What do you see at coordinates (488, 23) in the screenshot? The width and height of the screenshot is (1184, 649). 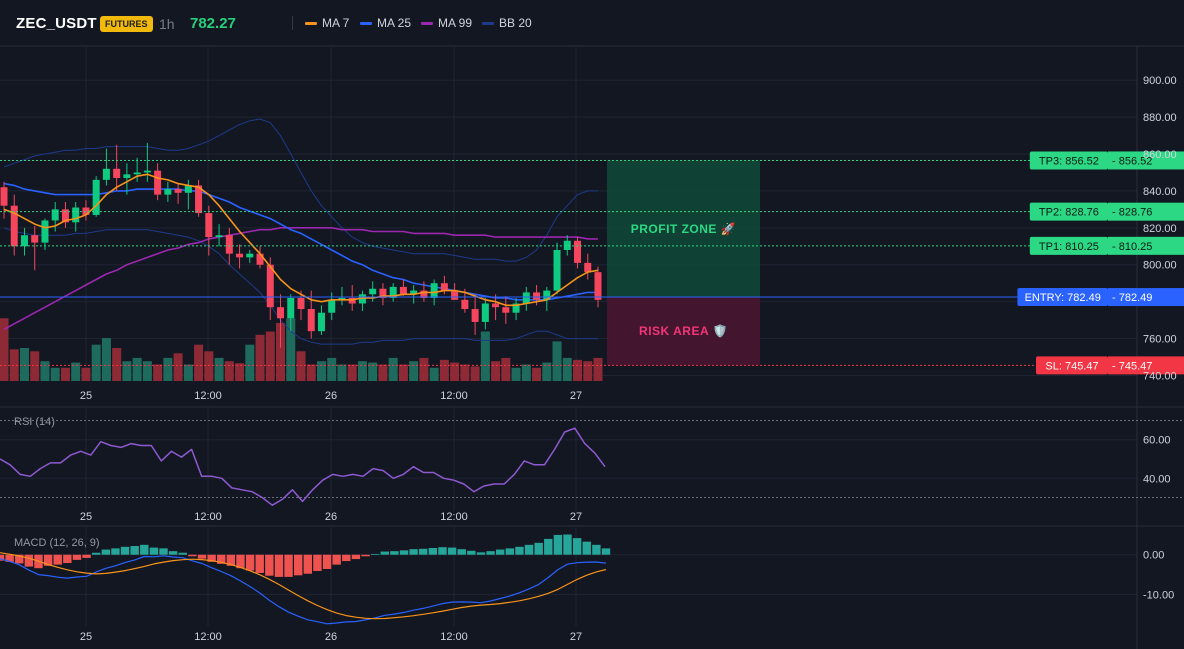 I see `legend-bb20-swatch` at bounding box center [488, 23].